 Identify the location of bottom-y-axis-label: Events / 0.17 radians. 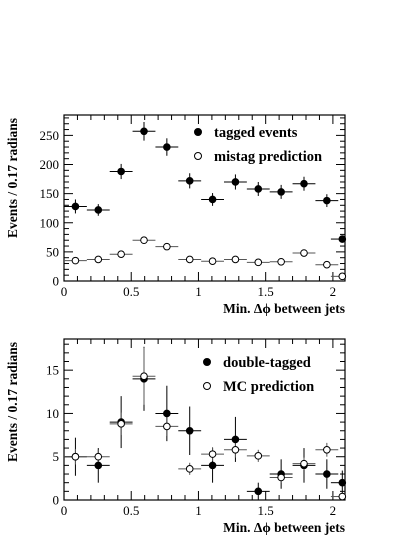
(12, 402).